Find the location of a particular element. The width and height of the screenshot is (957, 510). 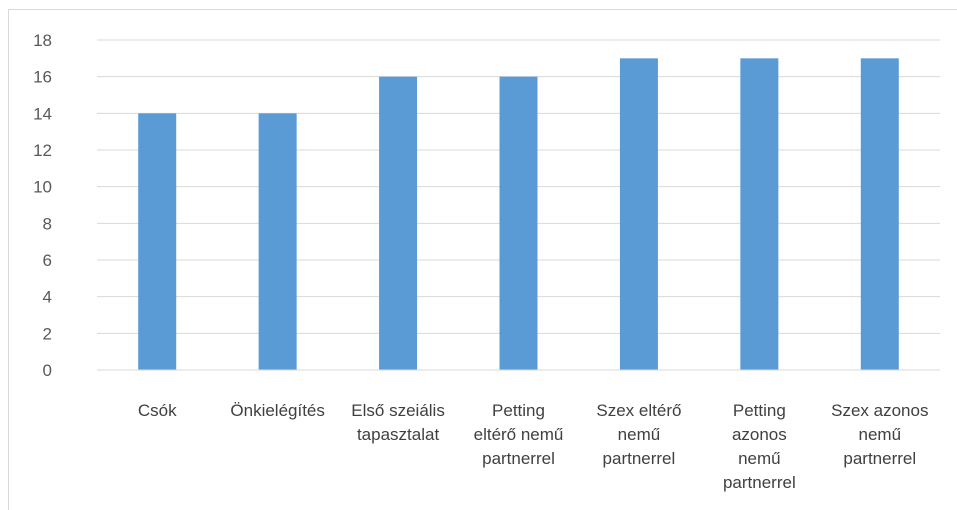

x-category-label-line: tapasztalat is located at coordinates (398, 434).